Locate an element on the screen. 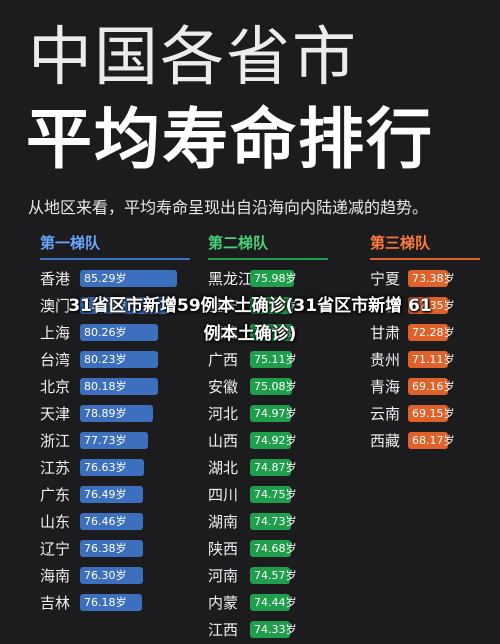  value-bar: 74.33岁 is located at coordinates (273, 629).